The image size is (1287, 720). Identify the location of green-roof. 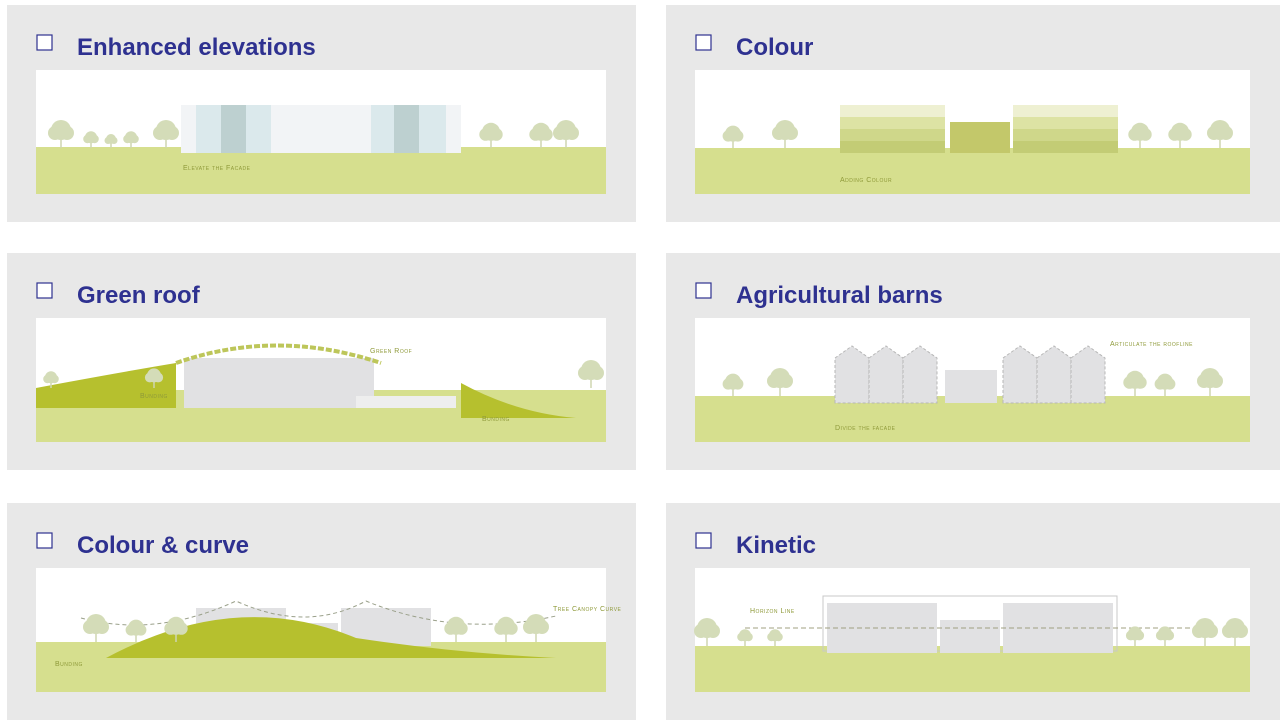
(278, 354).